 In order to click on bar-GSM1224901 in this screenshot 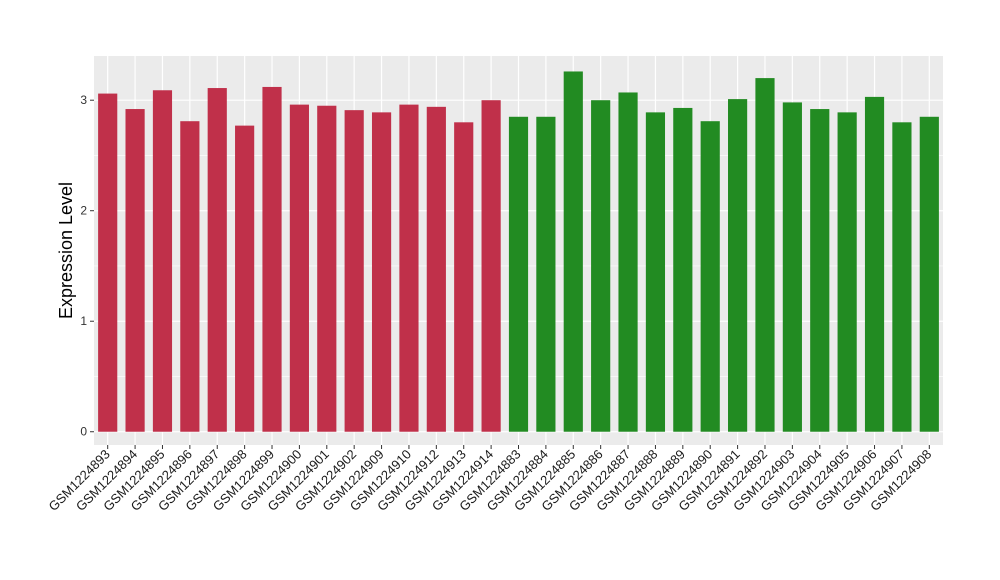, I will do `click(327, 268)`.